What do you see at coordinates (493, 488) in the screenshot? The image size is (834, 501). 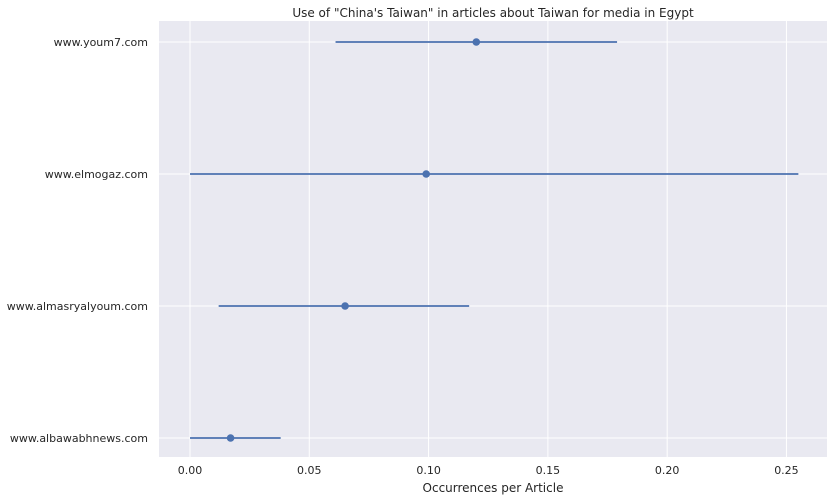 I see `x-axis-label: Occurrences per Article` at bounding box center [493, 488].